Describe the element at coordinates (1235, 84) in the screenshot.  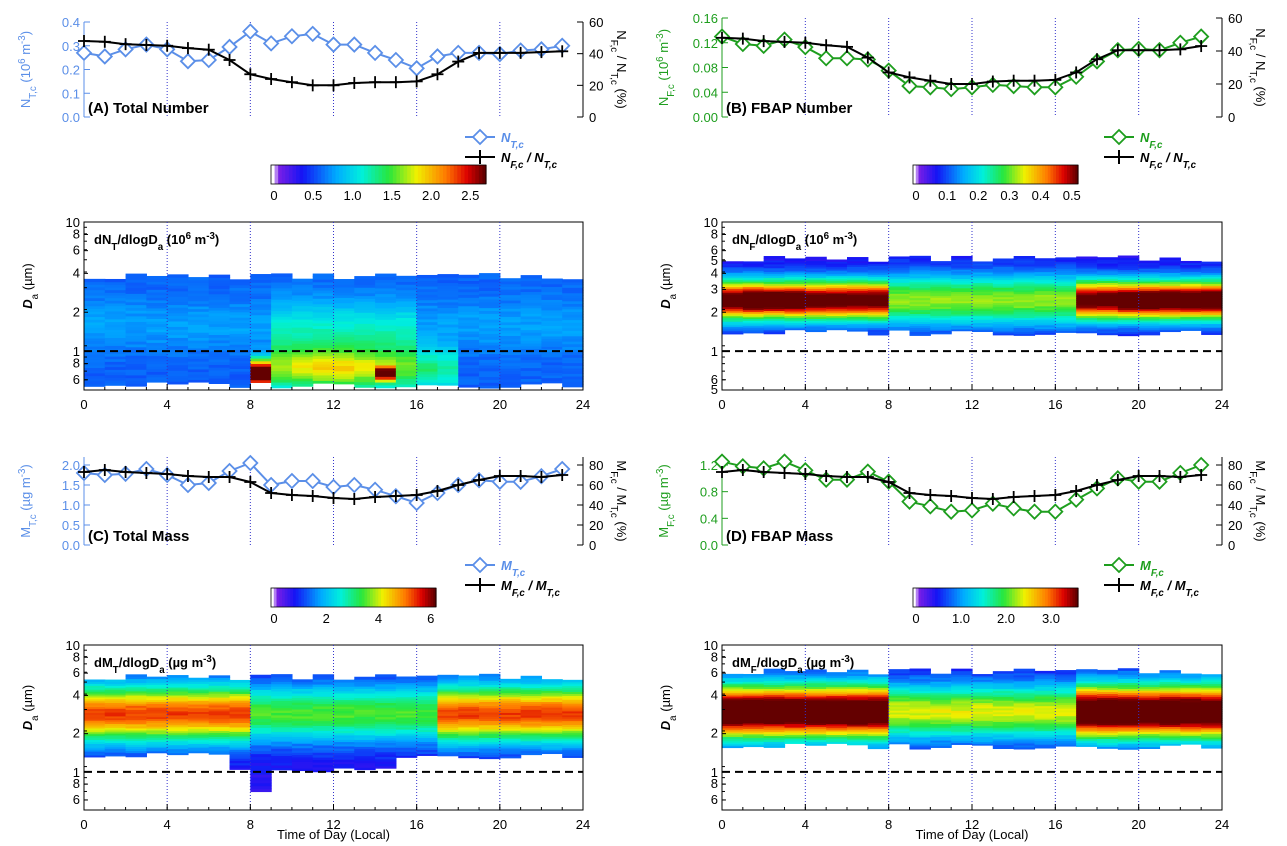
I see `right-tick-label: 20` at that location.